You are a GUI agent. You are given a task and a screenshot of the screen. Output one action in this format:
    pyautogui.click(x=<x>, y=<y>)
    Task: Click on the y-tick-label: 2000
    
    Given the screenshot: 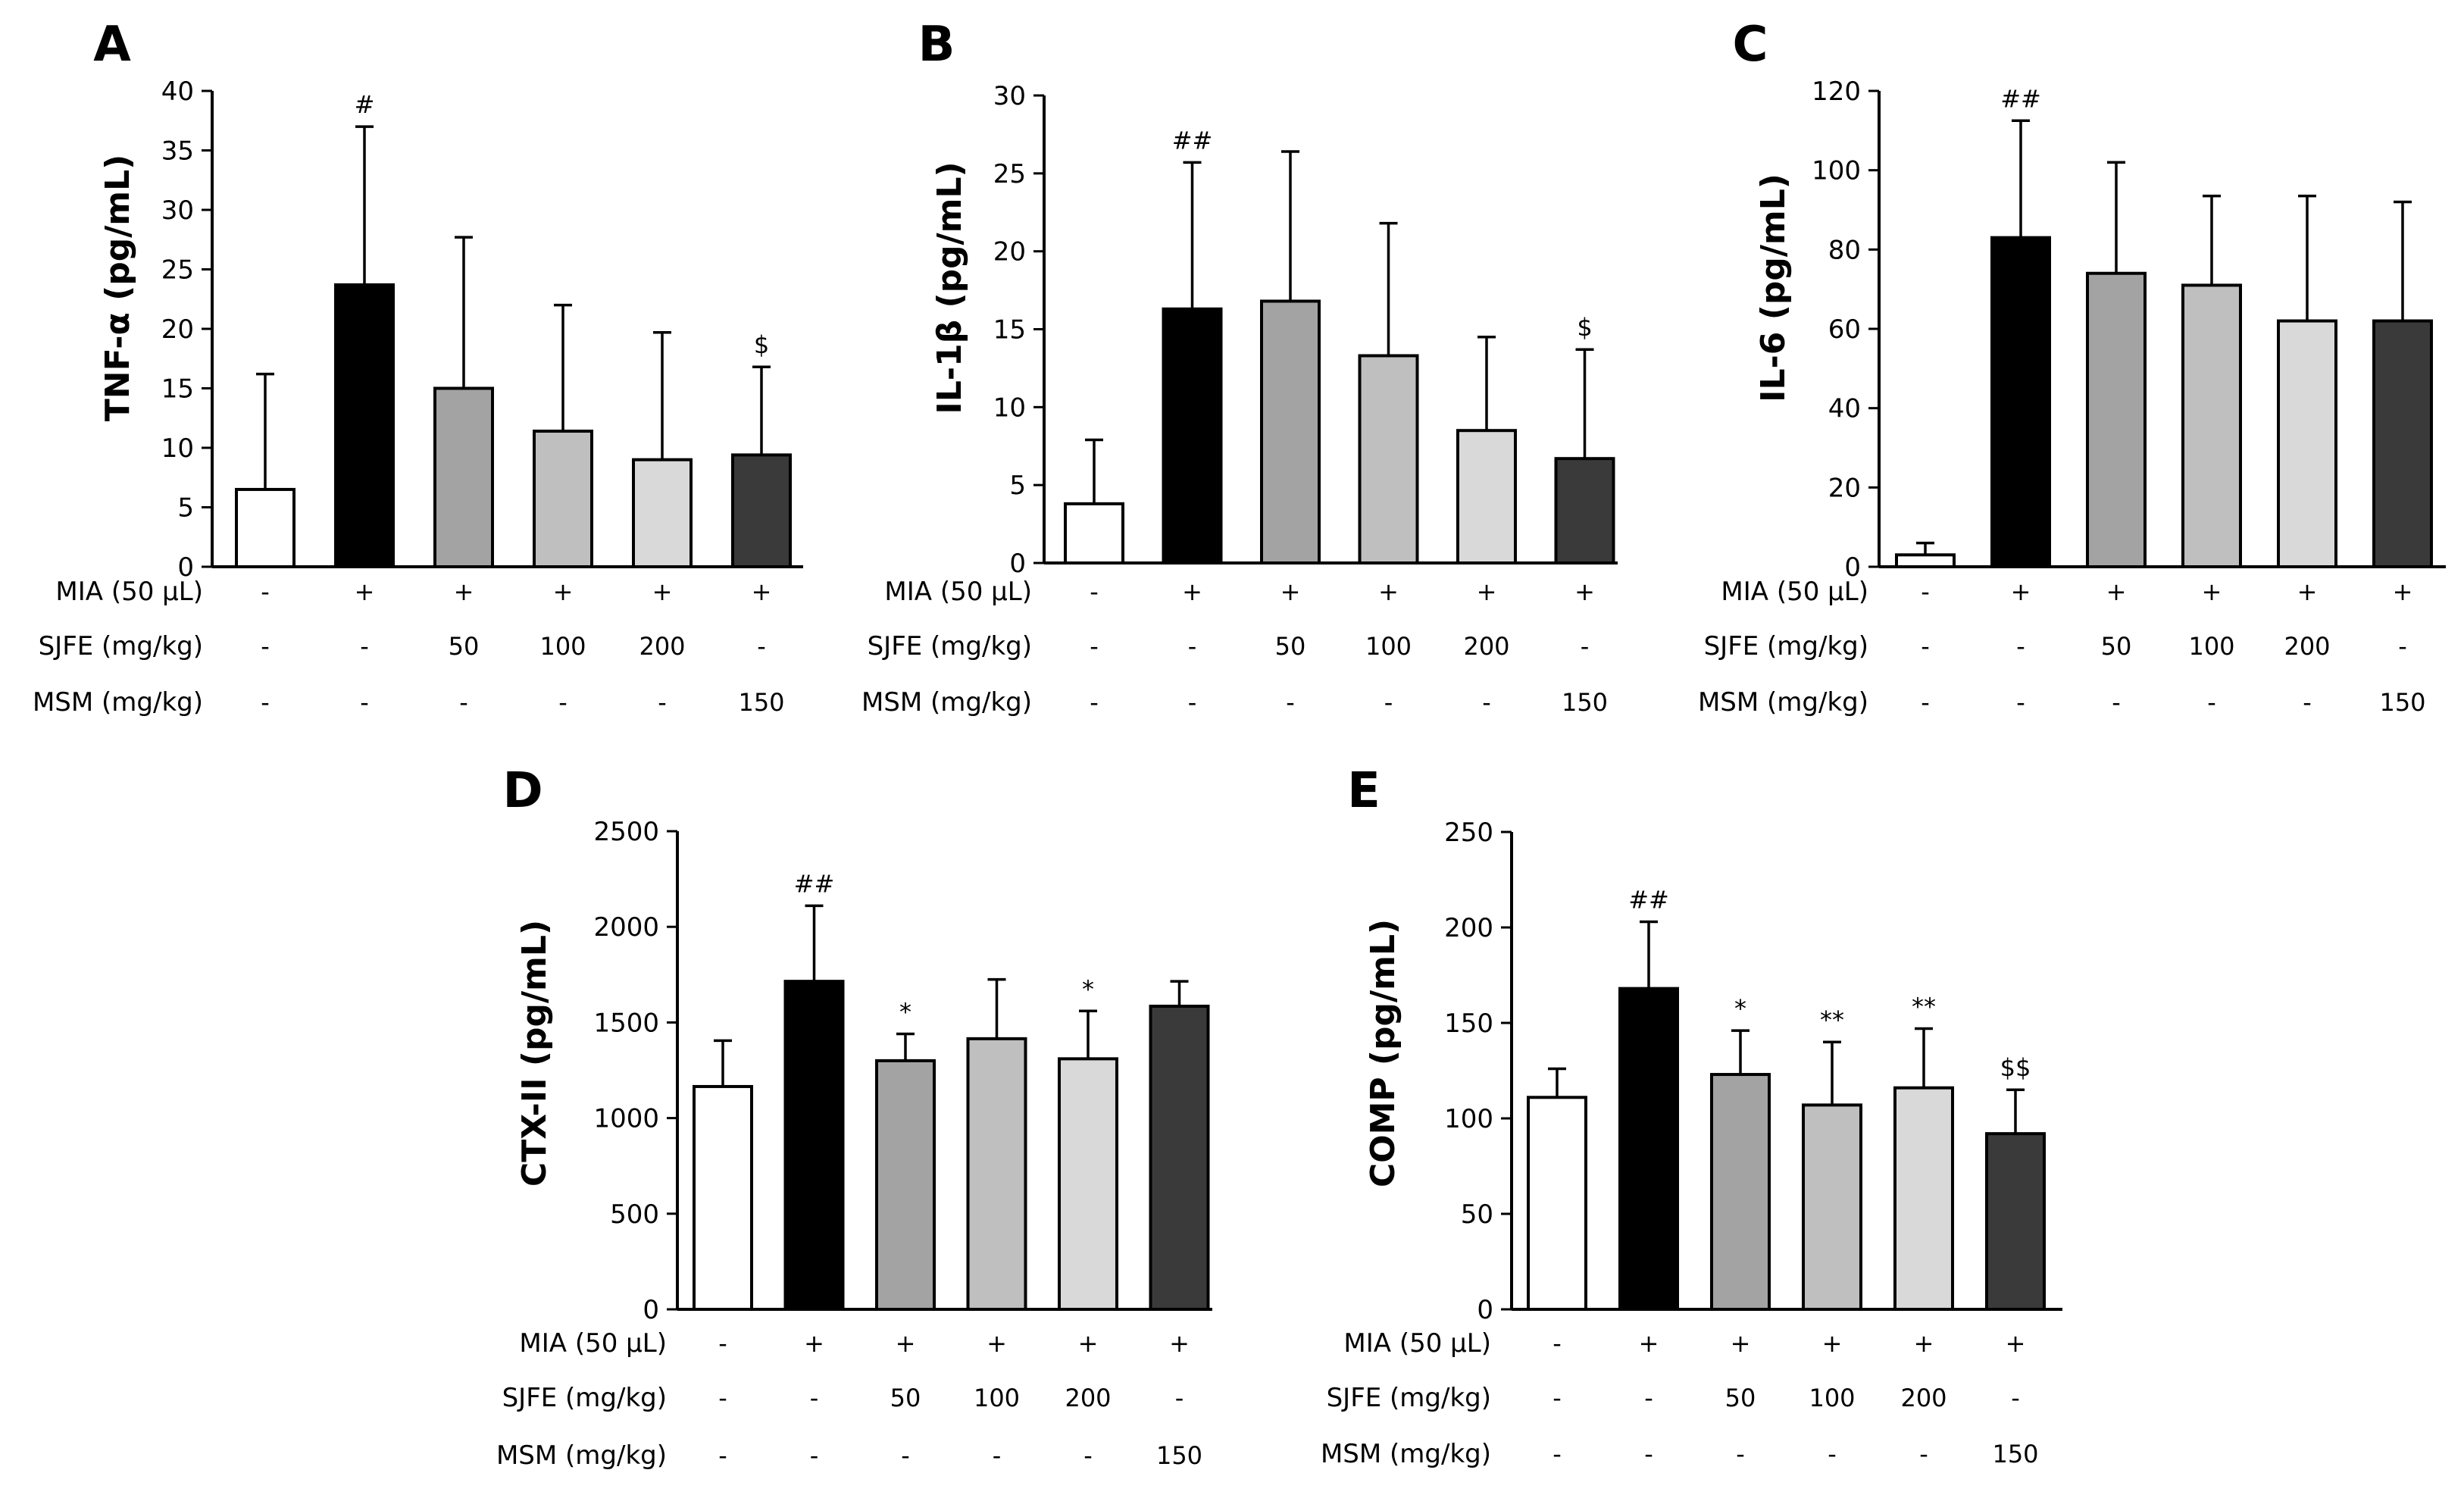 What is the action you would take?
    pyautogui.click(x=626, y=927)
    